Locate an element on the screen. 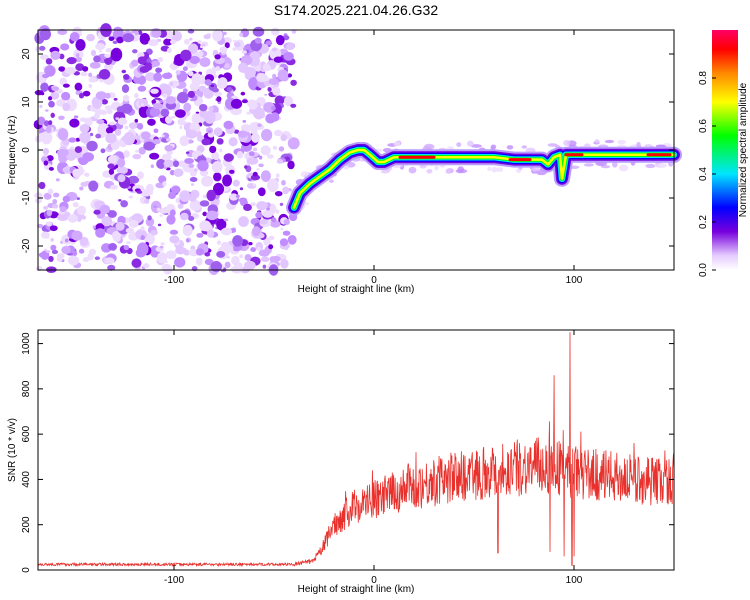 This screenshot has width=750, height=600. spectrogram-y-label: Frequency (Hz) is located at coordinates (12, 150).